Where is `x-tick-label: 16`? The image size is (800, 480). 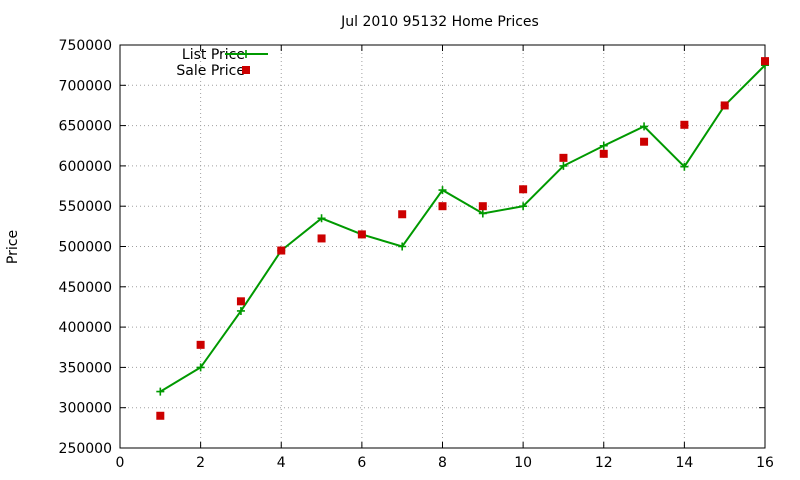
x-tick-label: 16 is located at coordinates (765, 463).